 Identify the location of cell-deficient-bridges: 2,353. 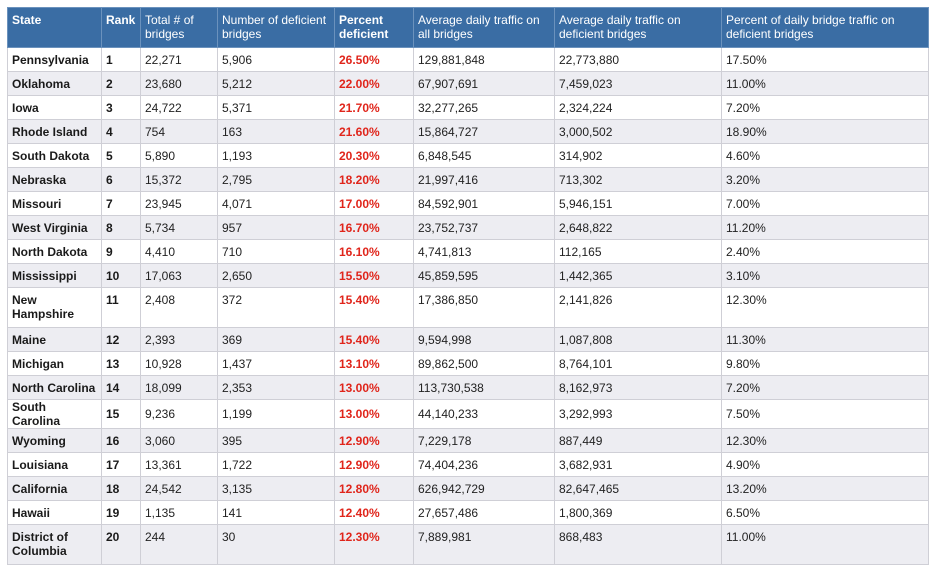
(276, 387).